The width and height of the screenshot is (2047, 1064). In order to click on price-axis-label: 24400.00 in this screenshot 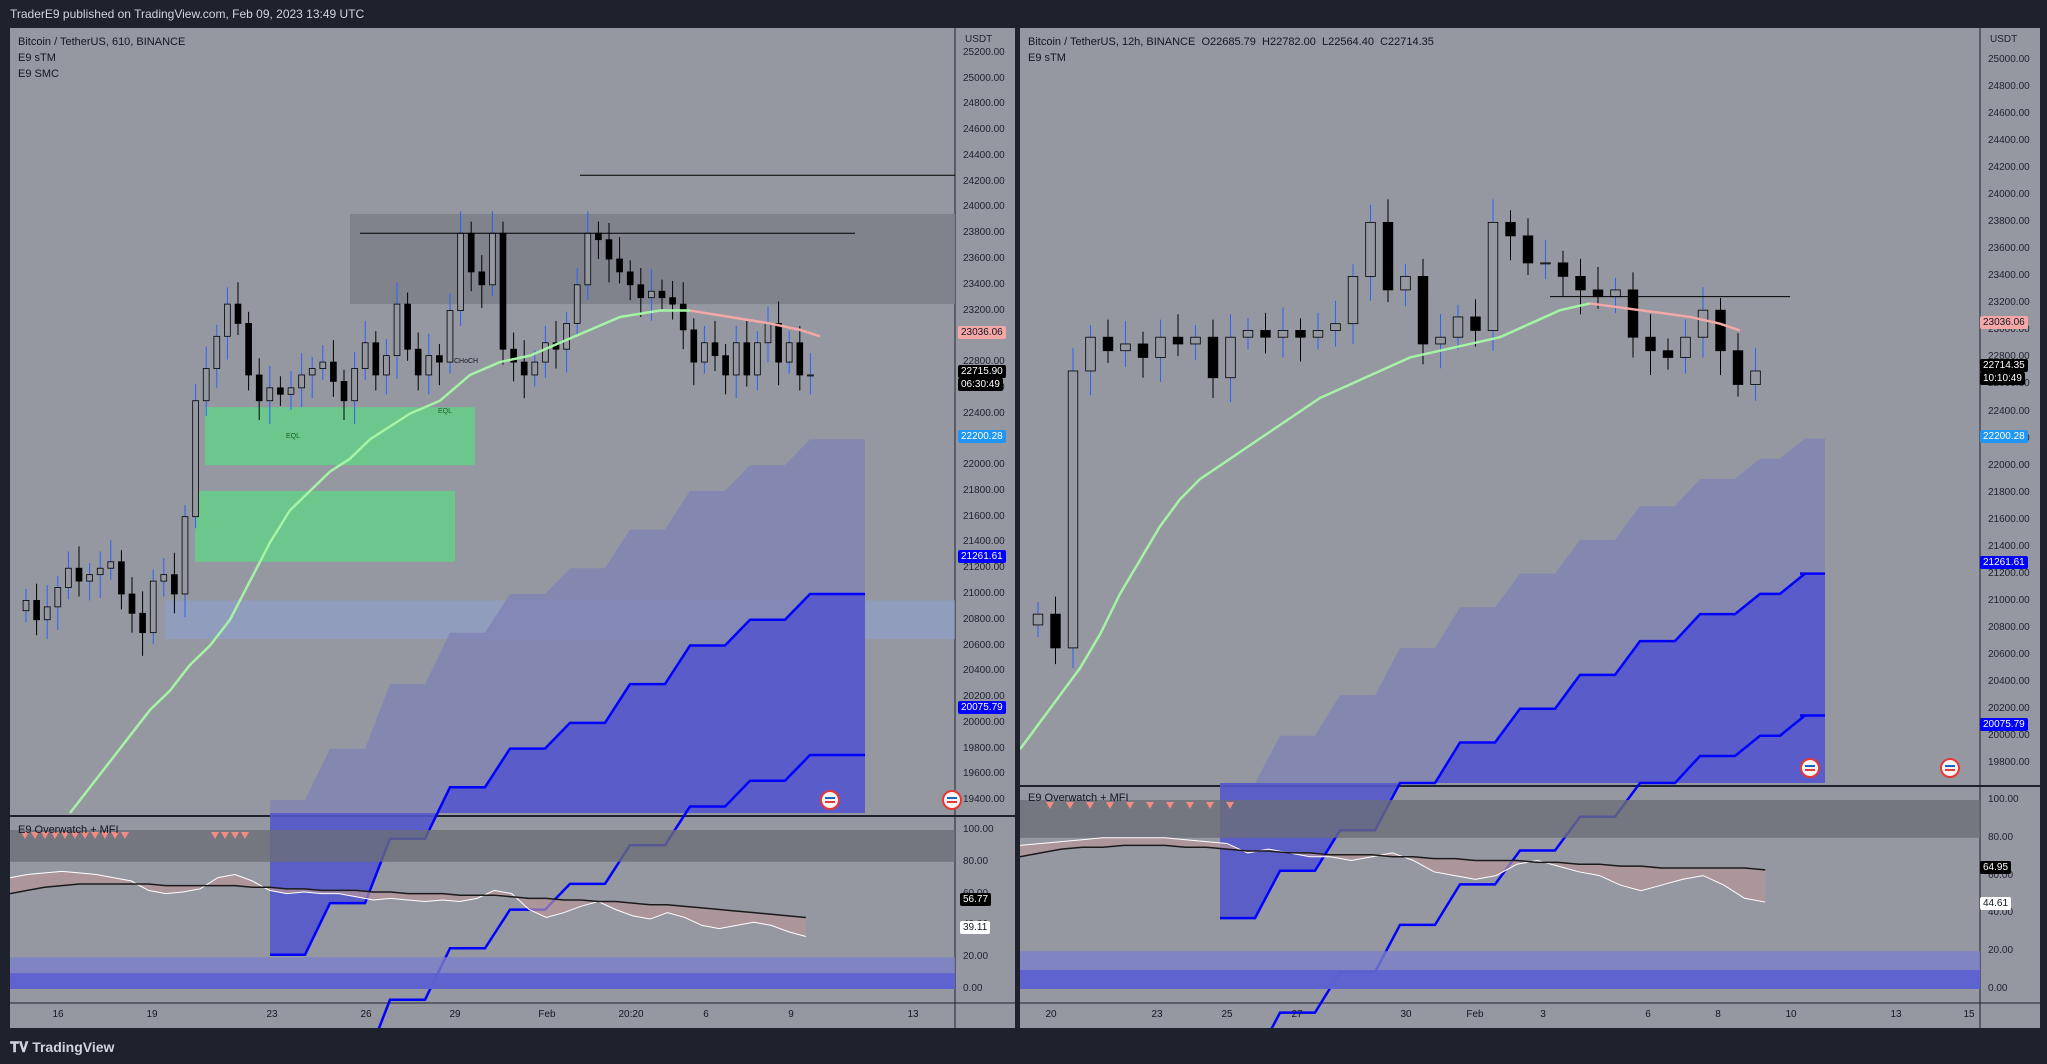, I will do `click(2009, 141)`.